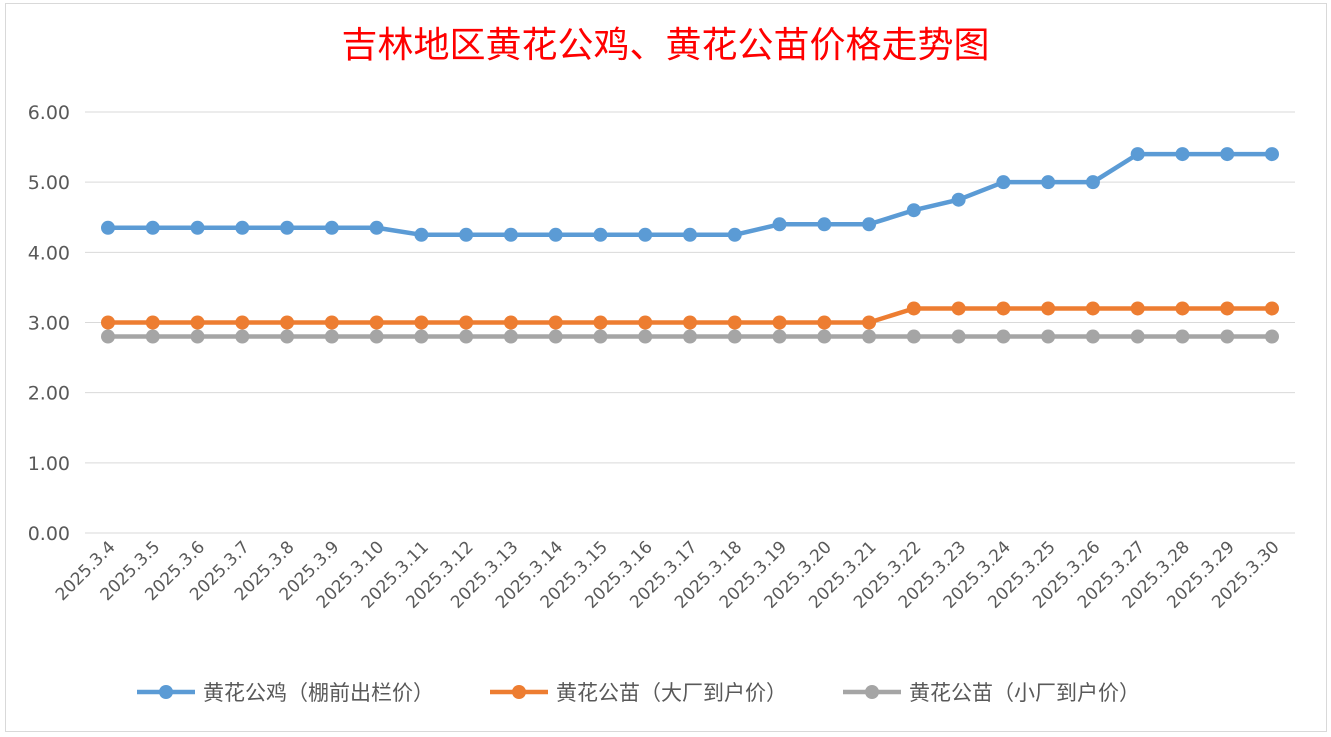 The image size is (1331, 737). What do you see at coordinates (49, 113) in the screenshot?
I see `y-tick-label: 6.00` at bounding box center [49, 113].